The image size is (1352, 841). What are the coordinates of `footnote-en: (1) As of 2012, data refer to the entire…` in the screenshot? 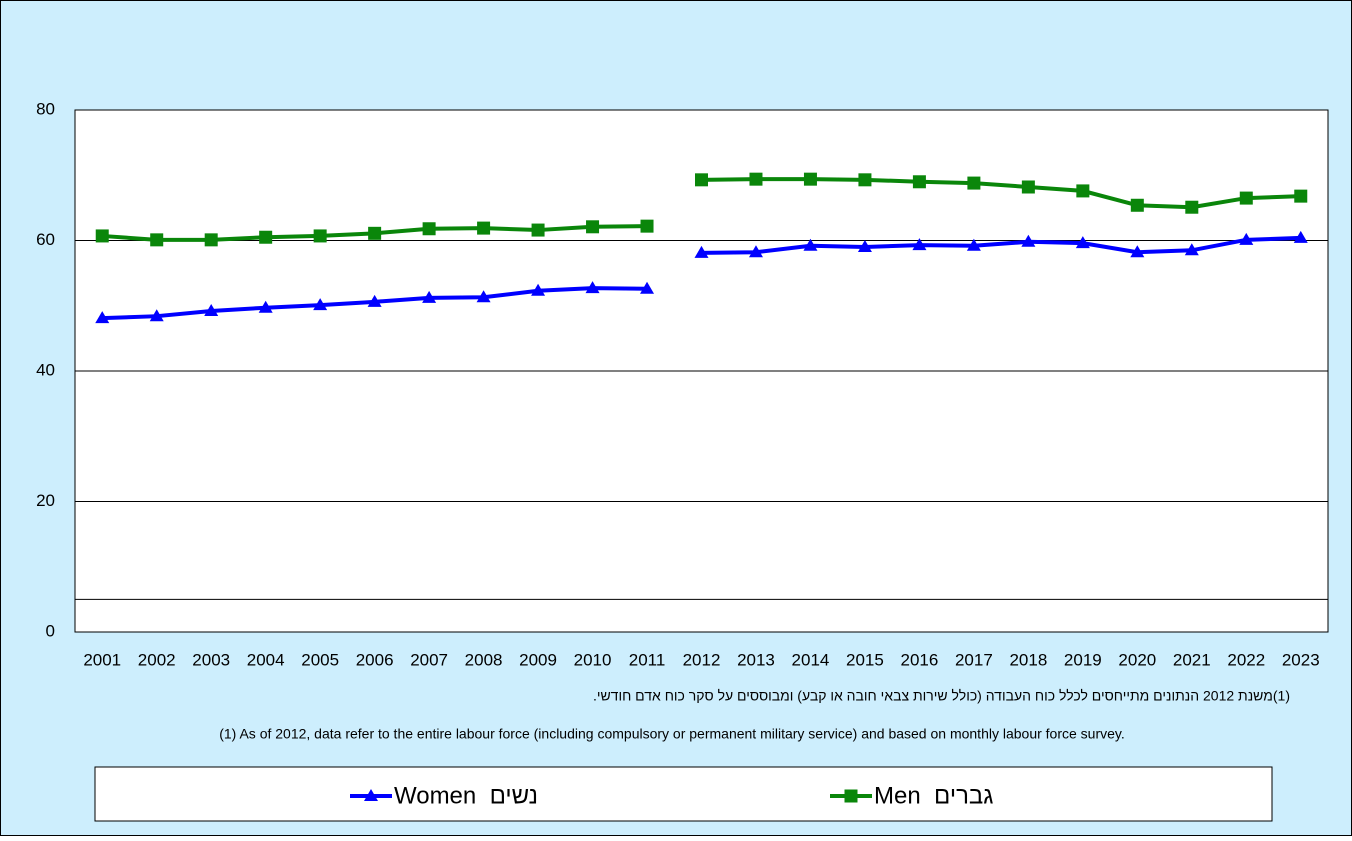 It's located at (672, 734).